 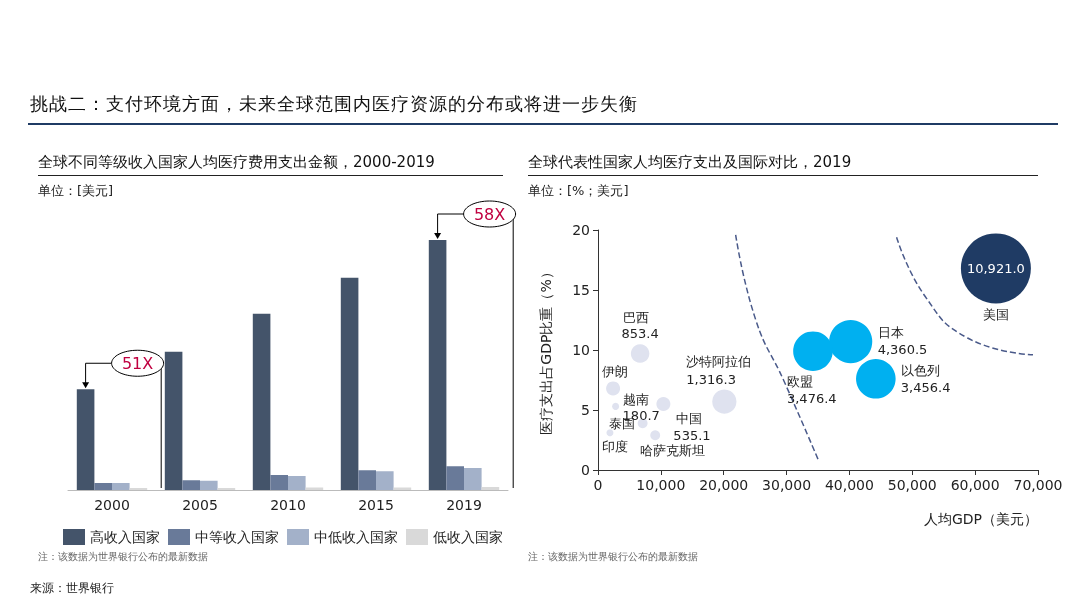 What do you see at coordinates (237, 537) in the screenshot?
I see `legend-label: 中等收入国家` at bounding box center [237, 537].